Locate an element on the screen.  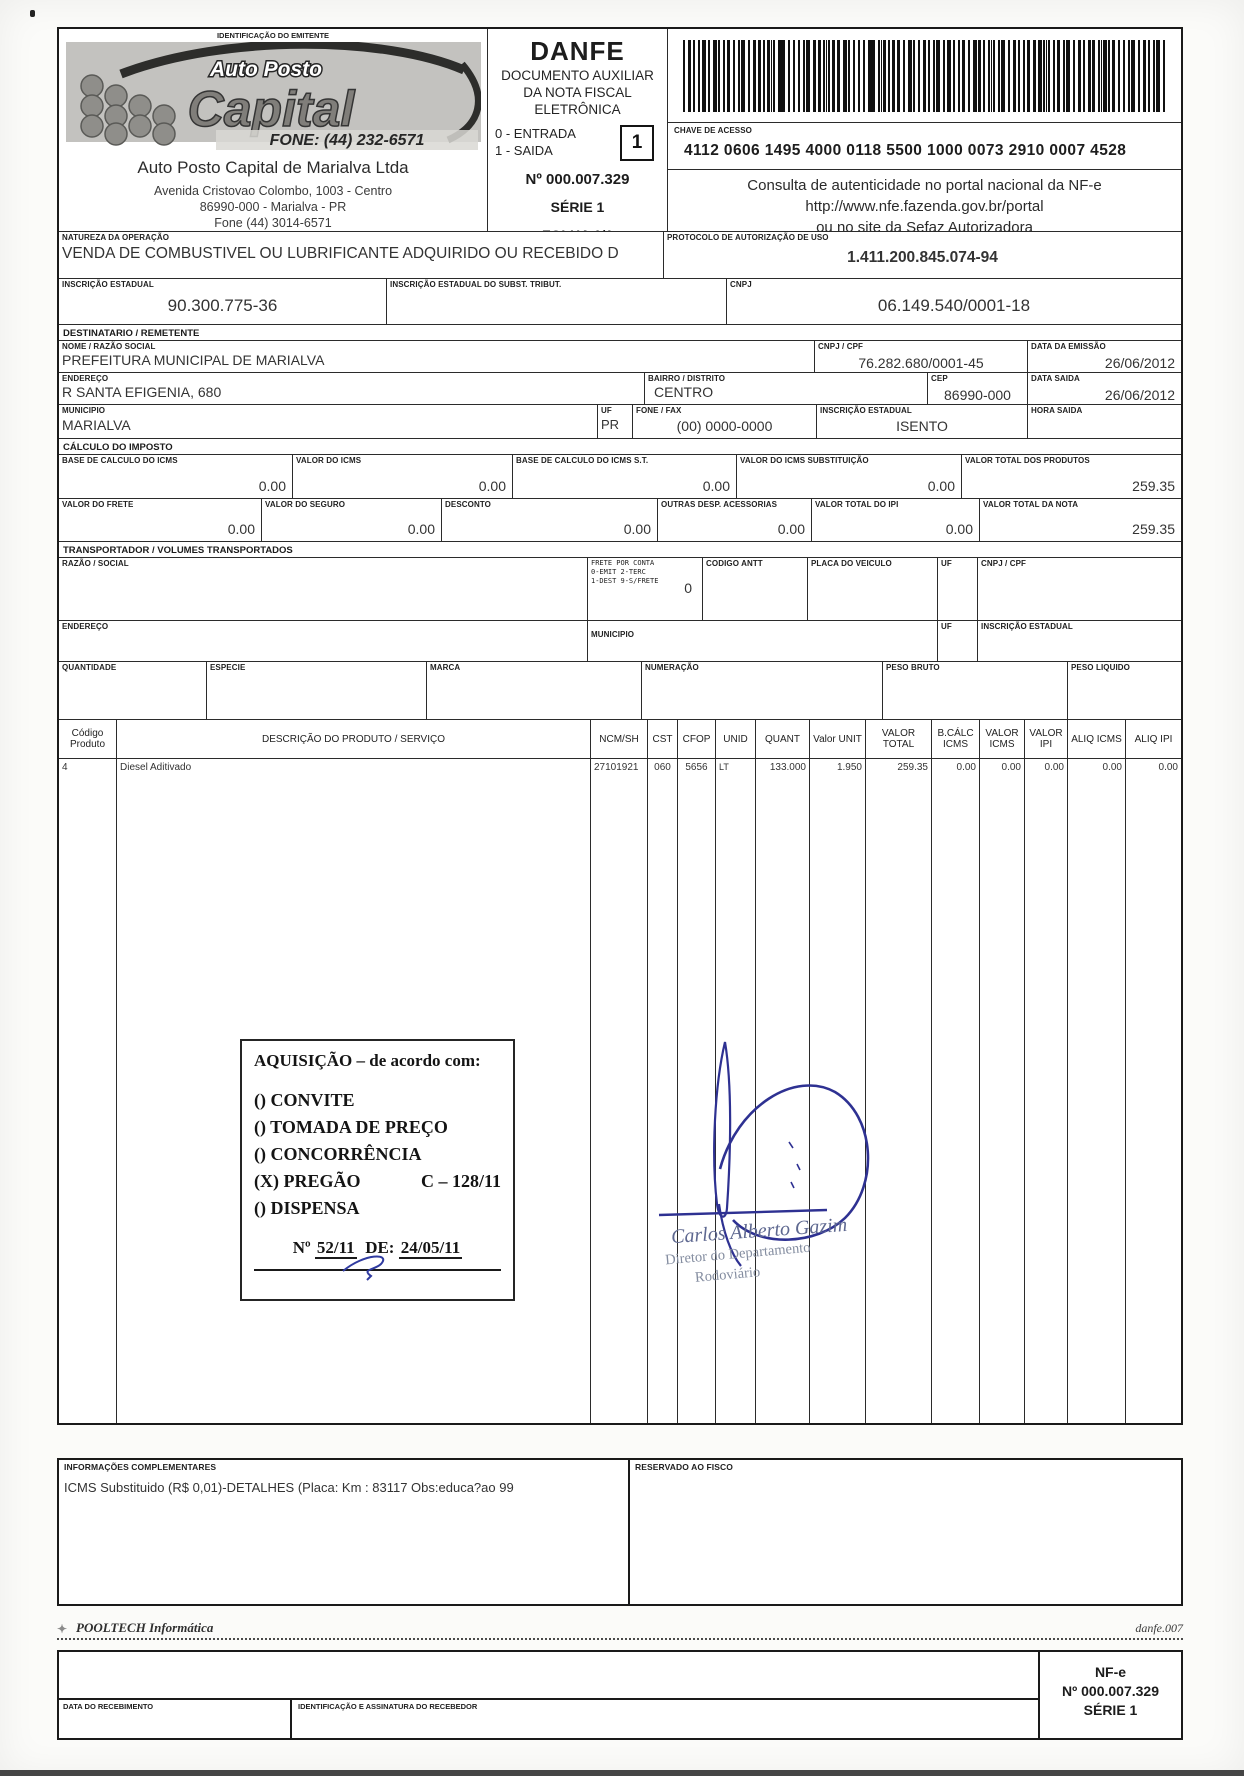
produto-aliq-icms-cell: 0.00 is located at coordinates (1097, 1091).